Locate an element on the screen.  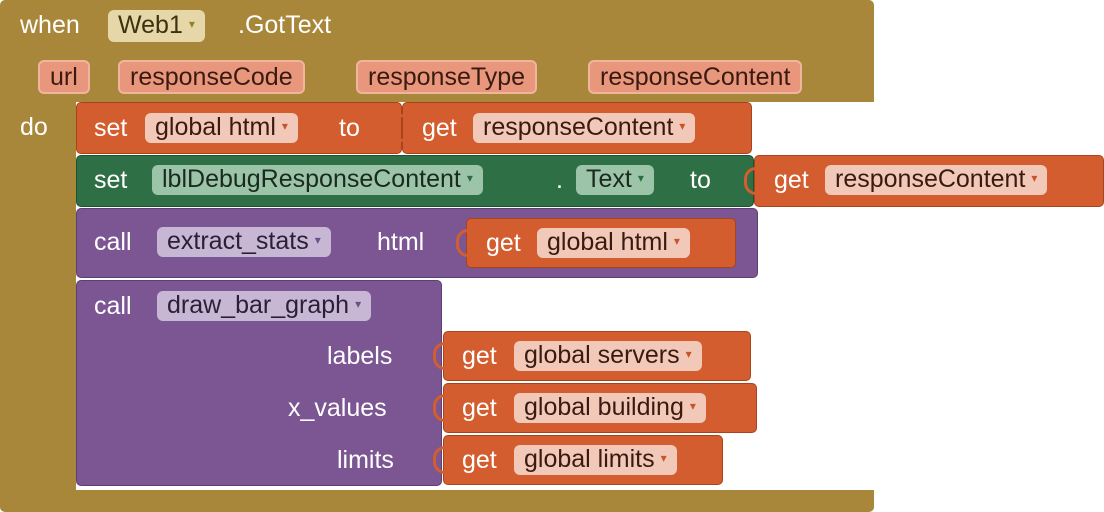
get-dropdown-global-html: global html ▾ is located at coordinates (613, 243).